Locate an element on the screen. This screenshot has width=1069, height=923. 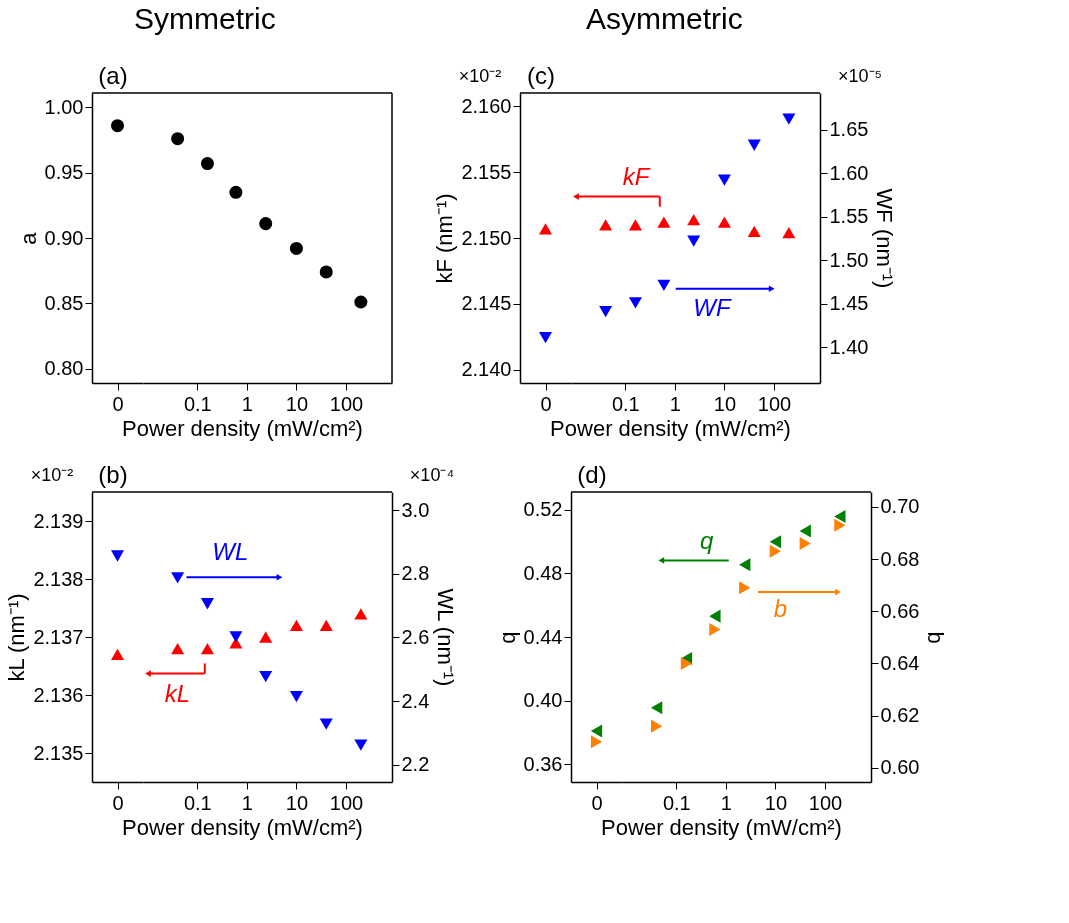
y2-tick-label: 2.8 is located at coordinates (415, 573).